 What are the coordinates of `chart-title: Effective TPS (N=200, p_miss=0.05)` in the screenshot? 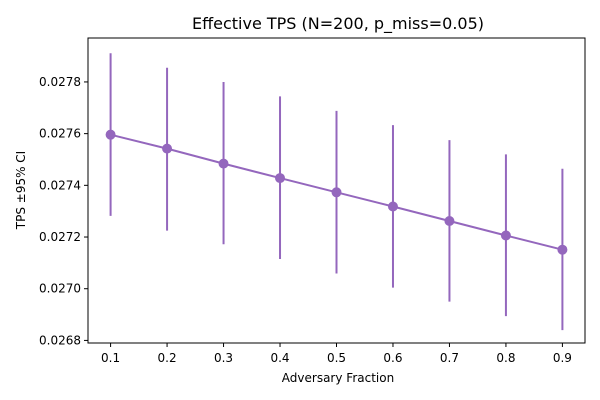 It's located at (338, 24).